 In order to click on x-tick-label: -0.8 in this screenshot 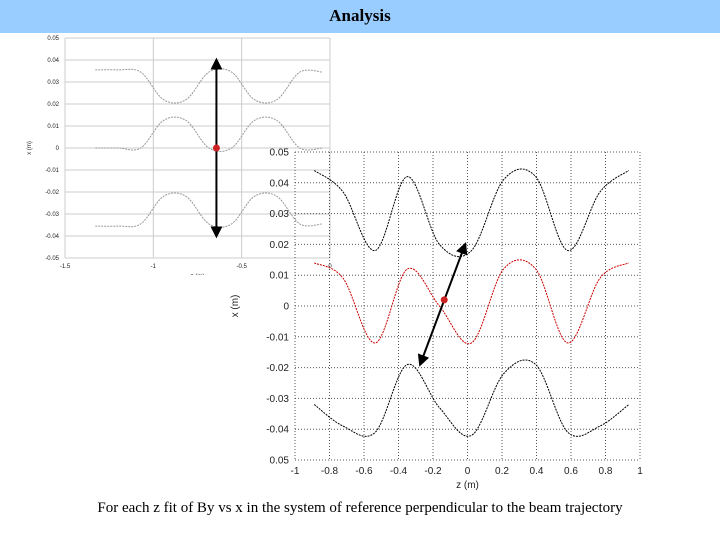, I will do `click(330, 471)`.